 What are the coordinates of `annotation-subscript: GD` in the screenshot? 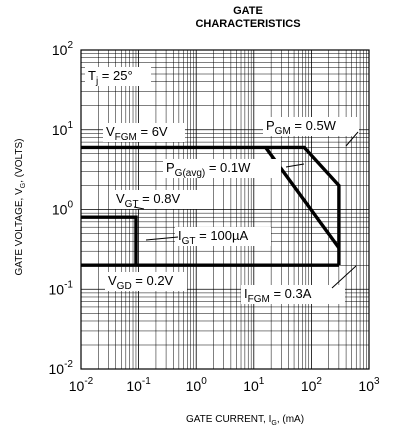 It's located at (124, 286).